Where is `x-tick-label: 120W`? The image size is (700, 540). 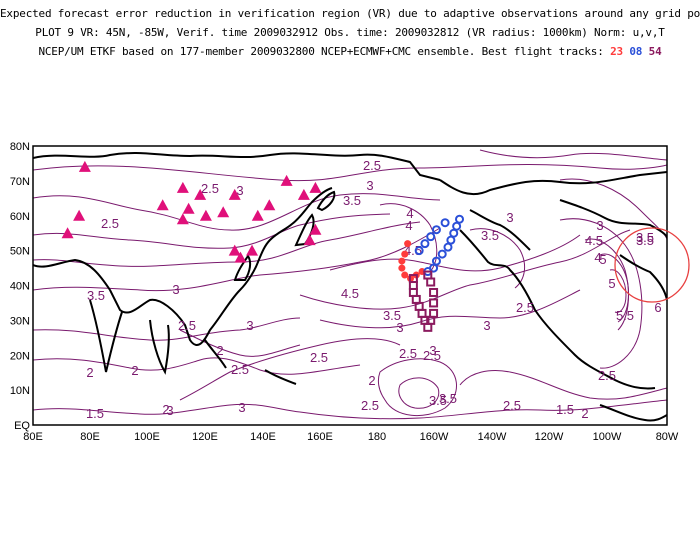
x-tick-label: 120W is located at coordinates (549, 437).